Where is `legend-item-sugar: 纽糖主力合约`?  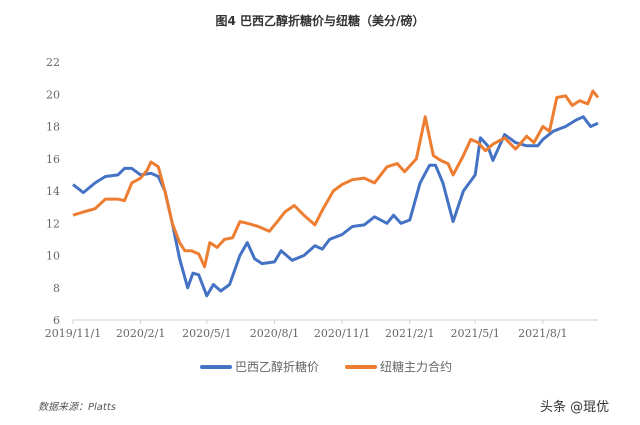
legend-item-sugar: 纽糖主力合约 is located at coordinates (398, 366).